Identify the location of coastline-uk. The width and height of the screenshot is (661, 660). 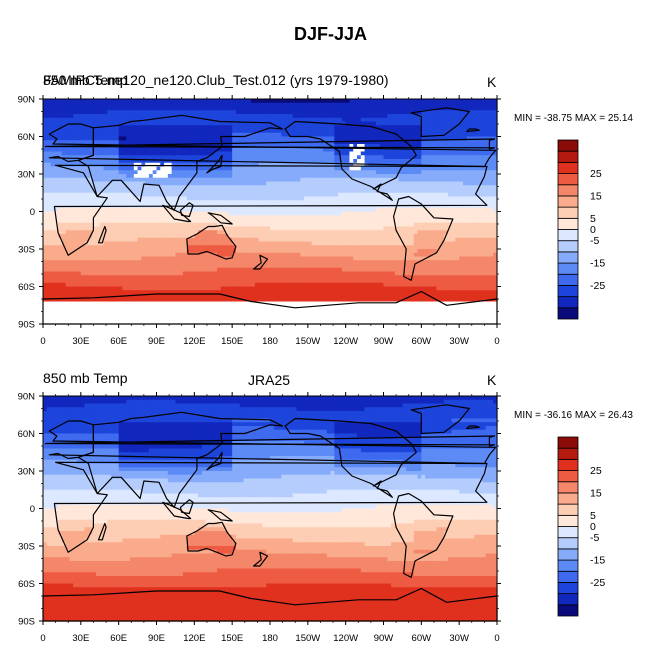
(270, 144).